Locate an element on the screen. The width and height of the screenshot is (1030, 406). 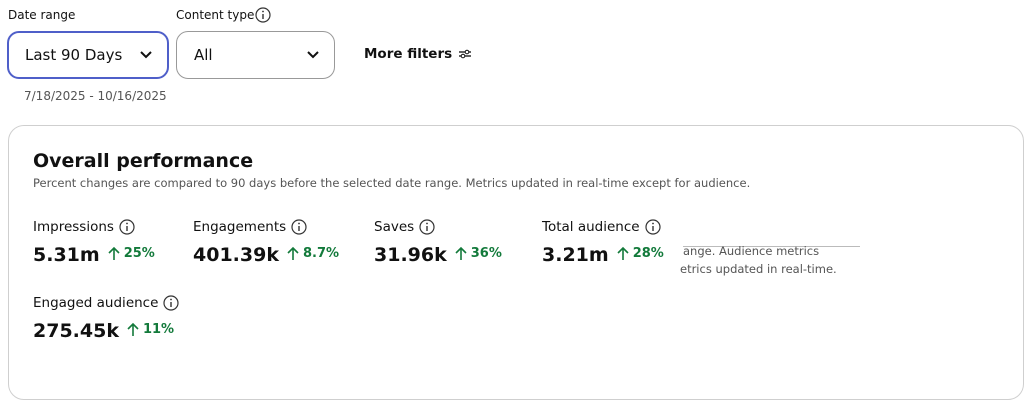
metric-name: Engagements is located at coordinates (266, 227).